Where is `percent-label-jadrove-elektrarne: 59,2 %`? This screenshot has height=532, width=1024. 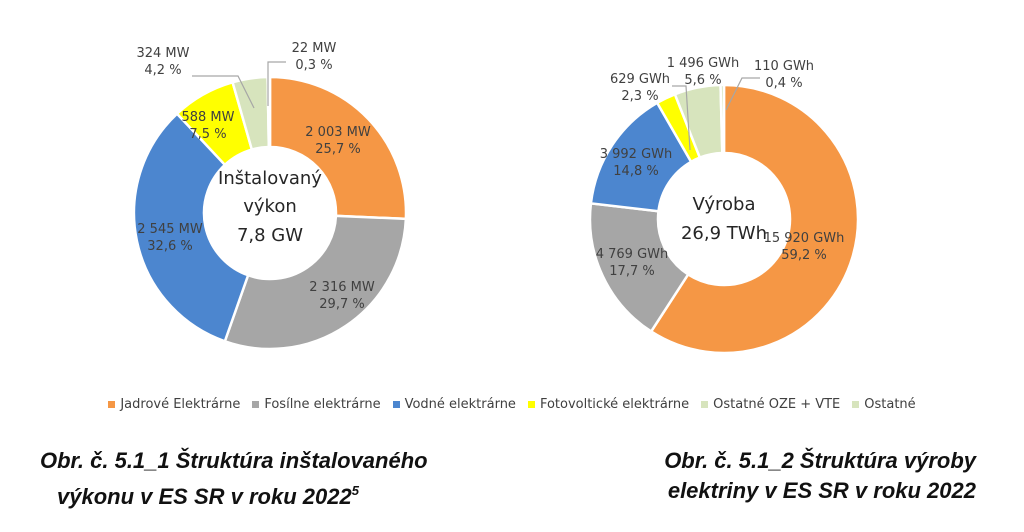 percent-label-jadrove-elektrarne: 59,2 % is located at coordinates (803, 255).